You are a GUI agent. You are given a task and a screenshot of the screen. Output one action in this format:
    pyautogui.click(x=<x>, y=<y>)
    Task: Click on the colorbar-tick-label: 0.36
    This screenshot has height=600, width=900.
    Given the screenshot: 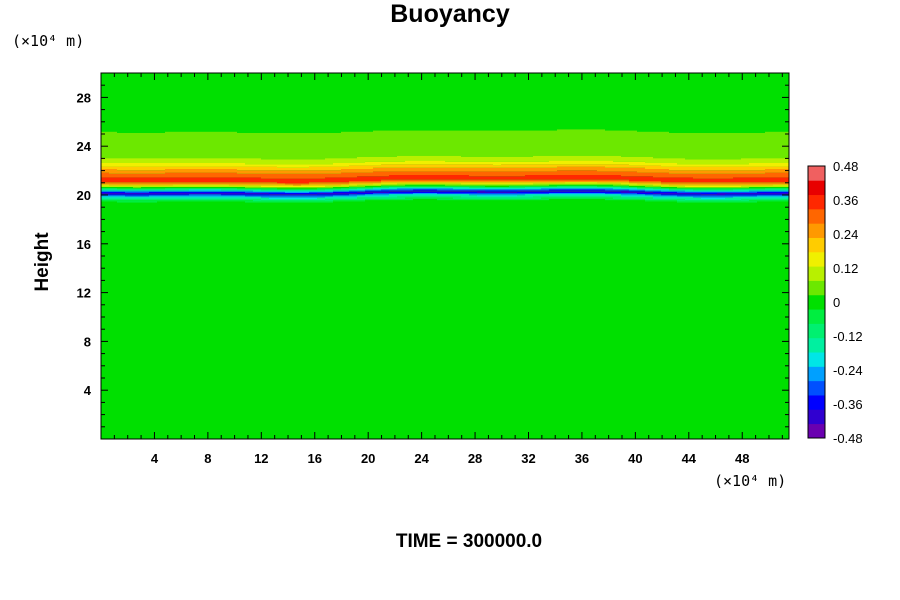 What is the action you would take?
    pyautogui.click(x=845, y=200)
    